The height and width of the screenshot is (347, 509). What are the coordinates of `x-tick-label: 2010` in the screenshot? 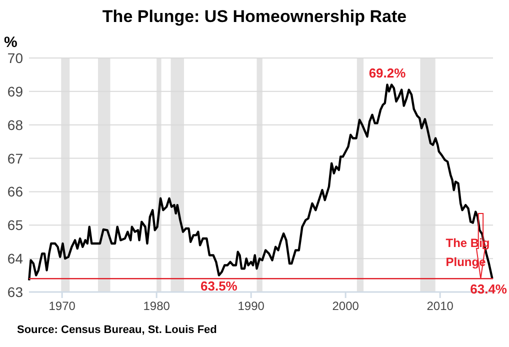 It's located at (440, 306).